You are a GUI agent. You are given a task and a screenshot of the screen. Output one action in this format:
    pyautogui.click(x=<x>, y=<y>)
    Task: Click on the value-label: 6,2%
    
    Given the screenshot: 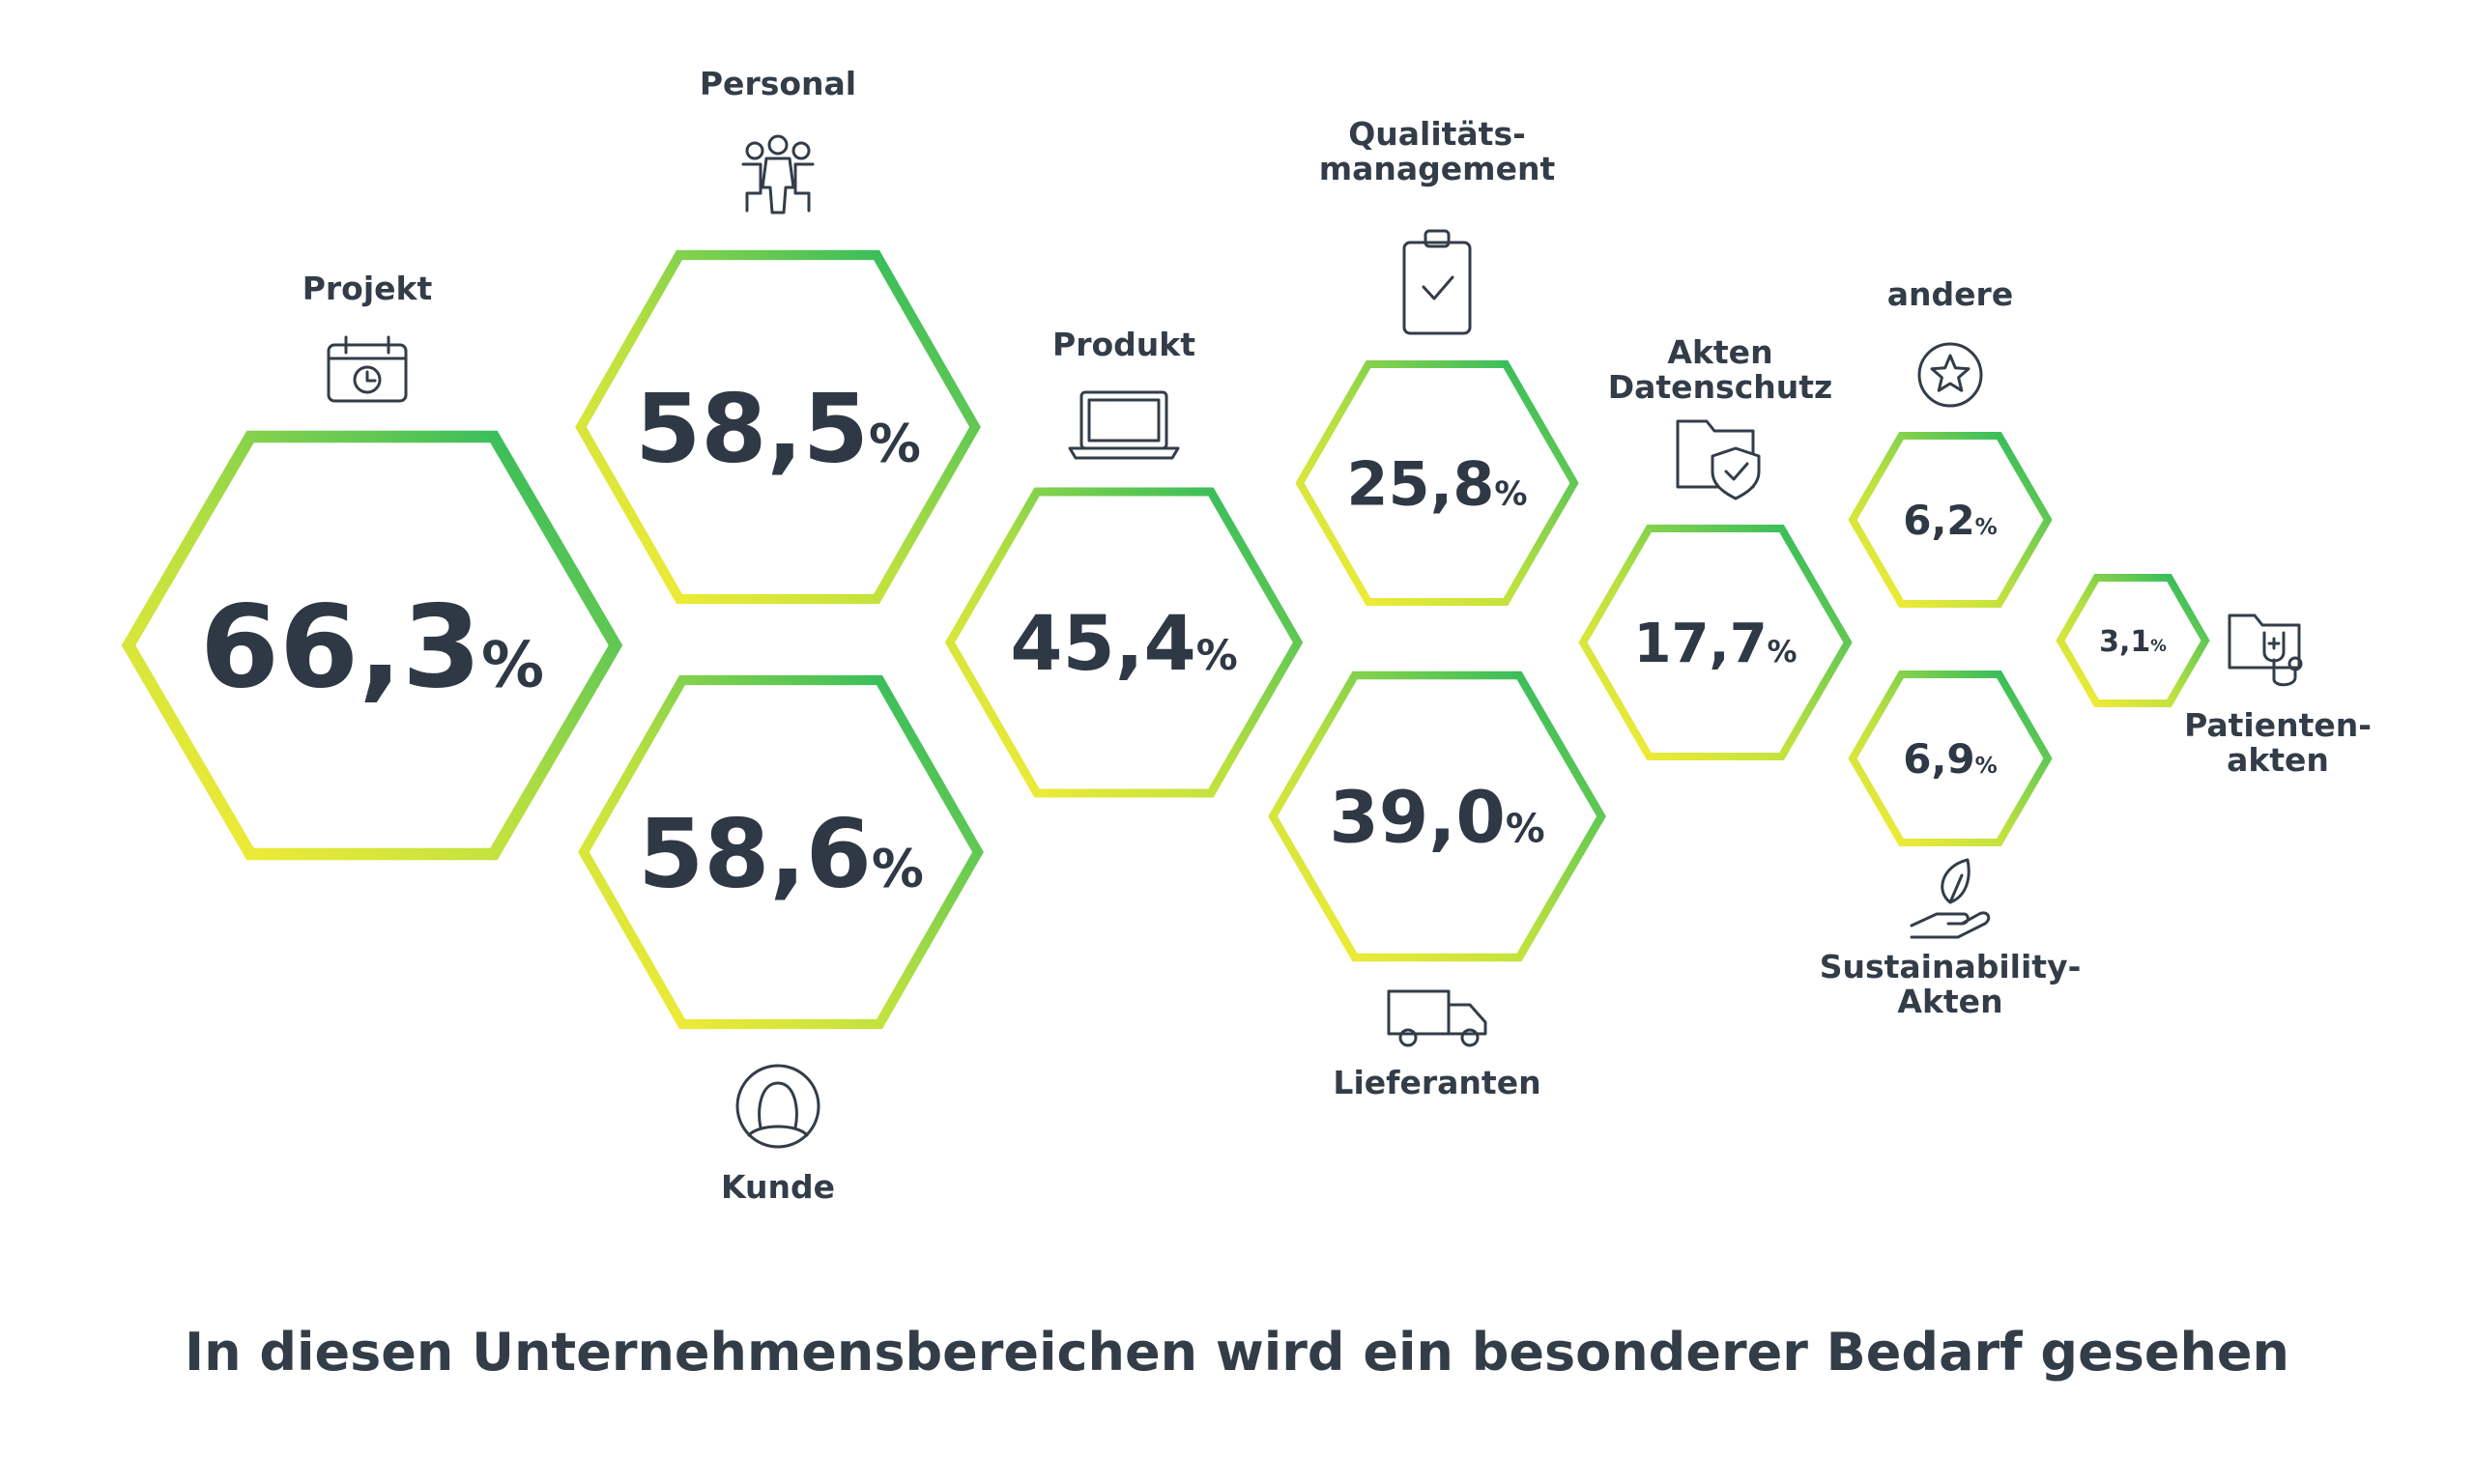 What is the action you would take?
    pyautogui.click(x=1951, y=520)
    